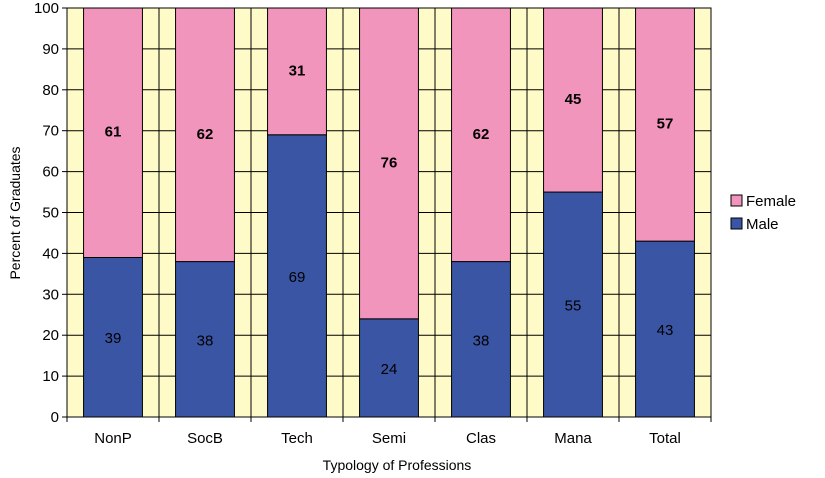 The image size is (825, 478). Describe the element at coordinates (665, 438) in the screenshot. I see `x-tick-label: Total` at that location.